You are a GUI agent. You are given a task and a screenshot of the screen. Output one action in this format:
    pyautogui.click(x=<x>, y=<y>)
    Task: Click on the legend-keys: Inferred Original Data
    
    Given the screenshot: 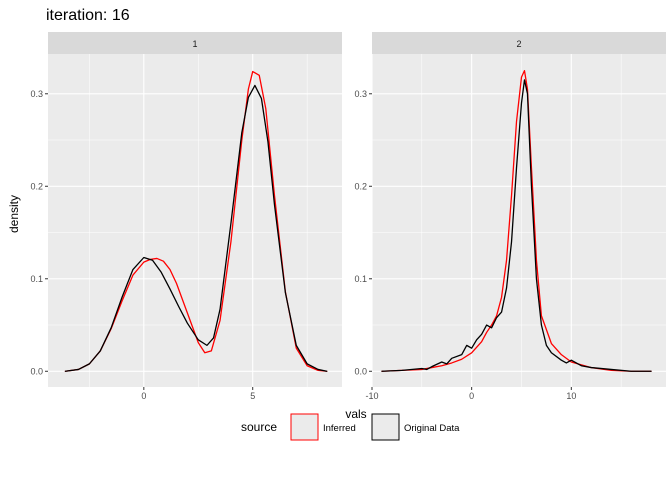 What is the action you would take?
    pyautogui.click(x=375, y=427)
    